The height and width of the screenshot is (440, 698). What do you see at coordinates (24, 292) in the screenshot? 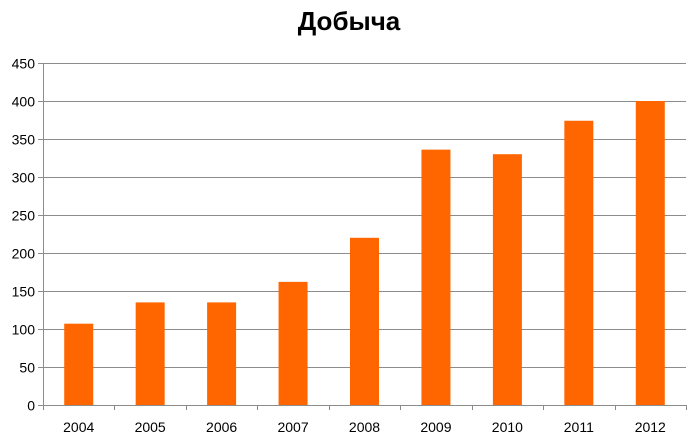
I see `y-tick-label: 150` at bounding box center [24, 292].